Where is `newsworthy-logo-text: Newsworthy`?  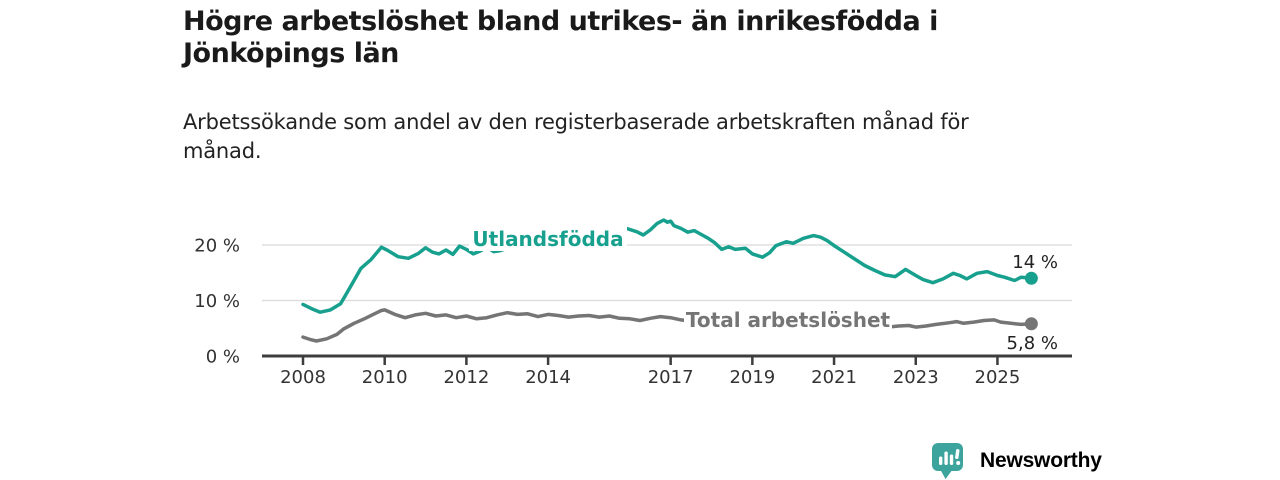 newsworthy-logo-text: Newsworthy is located at coordinates (1041, 460).